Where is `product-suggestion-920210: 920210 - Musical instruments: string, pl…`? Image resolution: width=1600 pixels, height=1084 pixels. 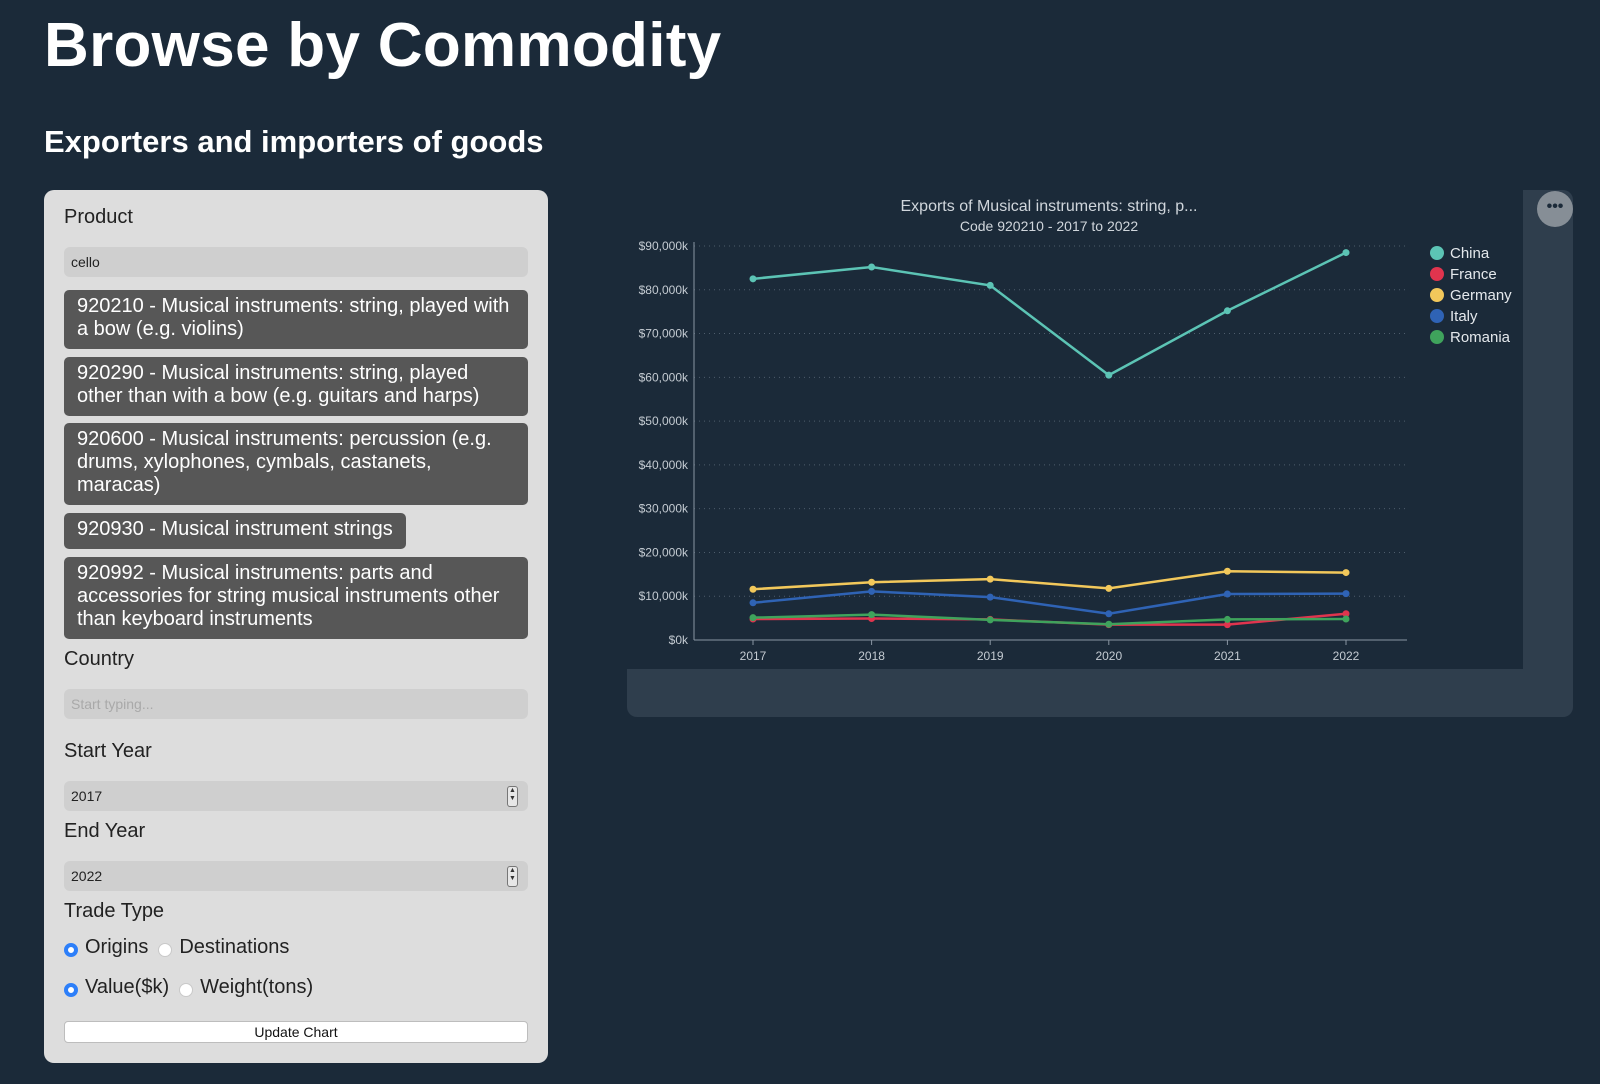
product-suggestion-920210: 920210 - Musical instruments: string, pl… is located at coordinates (296, 319).